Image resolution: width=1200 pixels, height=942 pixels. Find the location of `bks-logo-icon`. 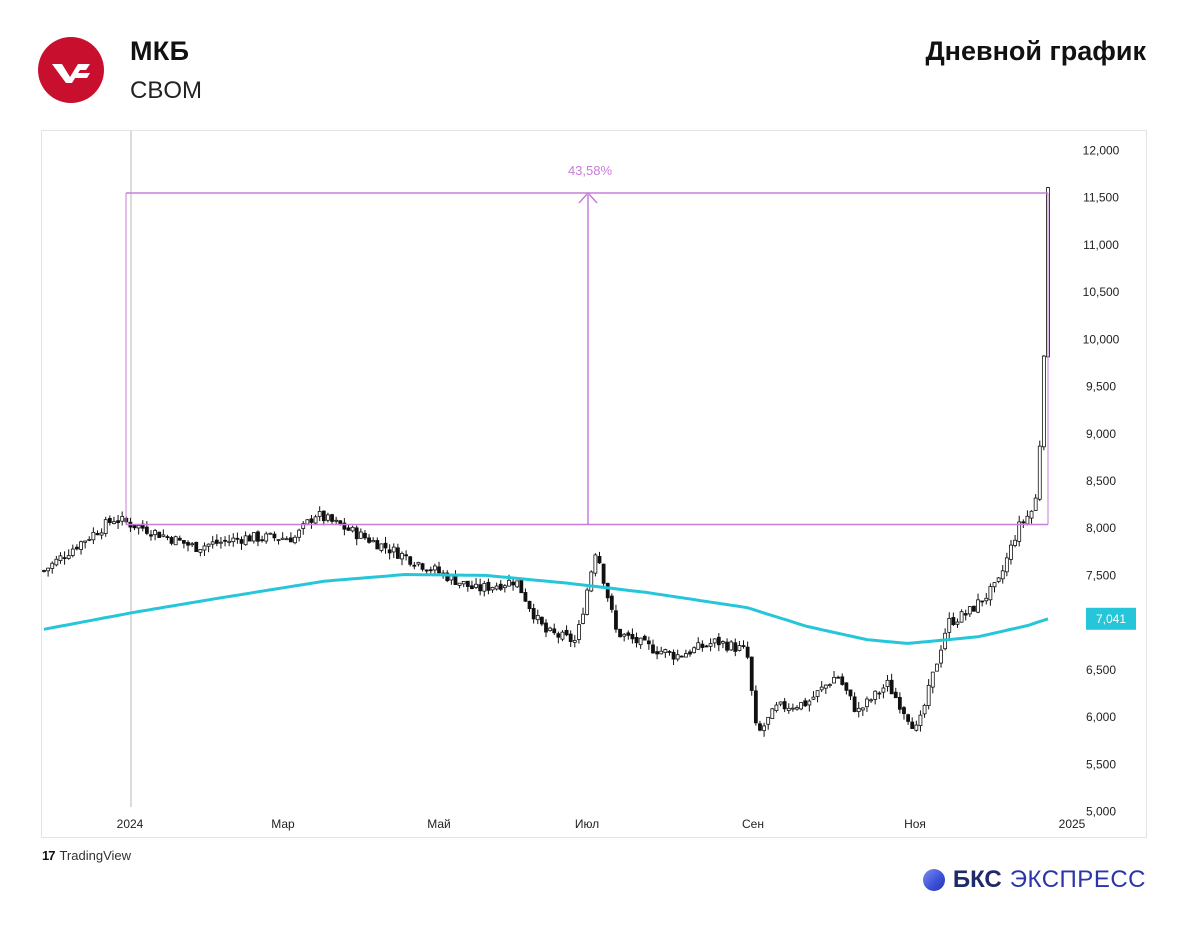

bks-logo-icon is located at coordinates (933, 880).